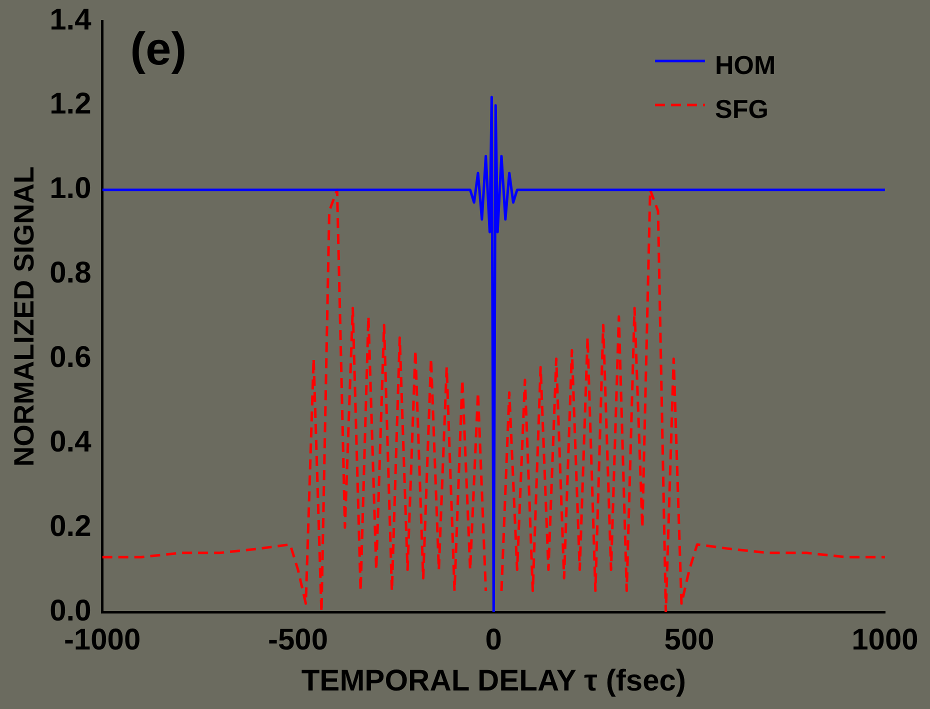 The width and height of the screenshot is (930, 709). What do you see at coordinates (689, 639) in the screenshot?
I see `x-tick-label: 500` at bounding box center [689, 639].